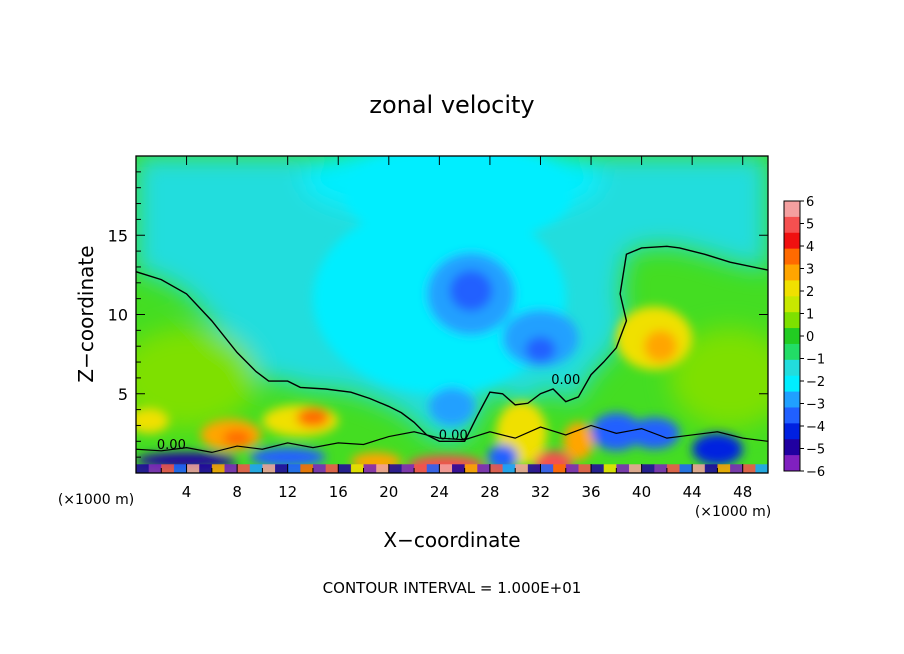 Image resolution: width=904 pixels, height=654 pixels. What do you see at coordinates (815, 360) in the screenshot?
I see `colorbar-tick-label: −1` at bounding box center [815, 360].